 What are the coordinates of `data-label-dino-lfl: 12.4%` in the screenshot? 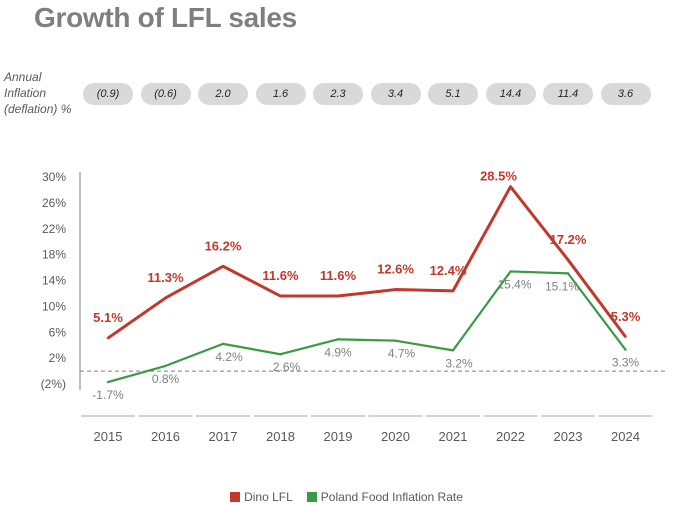 It's located at (448, 270).